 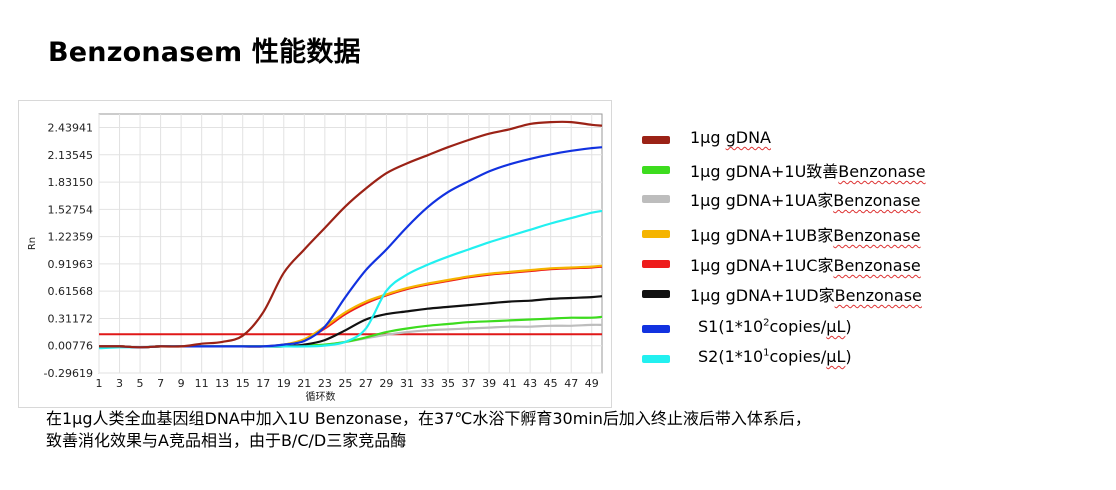 I want to click on legend-label: 1μg gDNA+1UC家Benzonase, so click(x=805, y=265).